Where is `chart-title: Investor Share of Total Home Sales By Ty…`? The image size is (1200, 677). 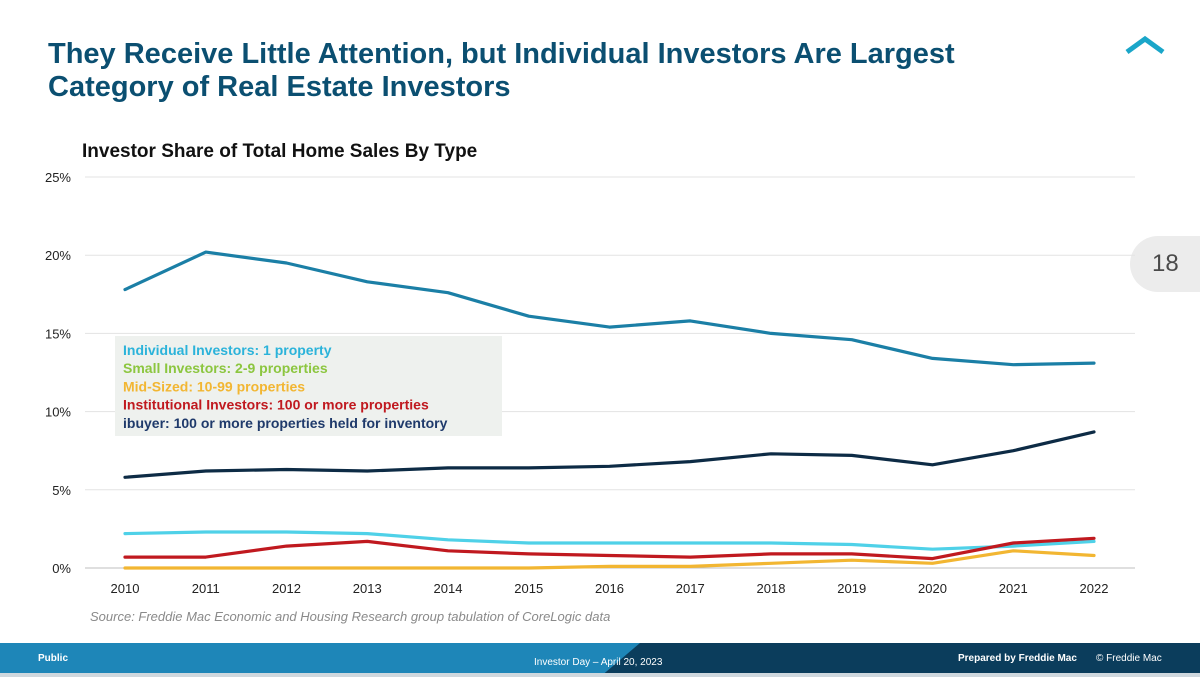 chart-title: Investor Share of Total Home Sales By Ty… is located at coordinates (279, 151).